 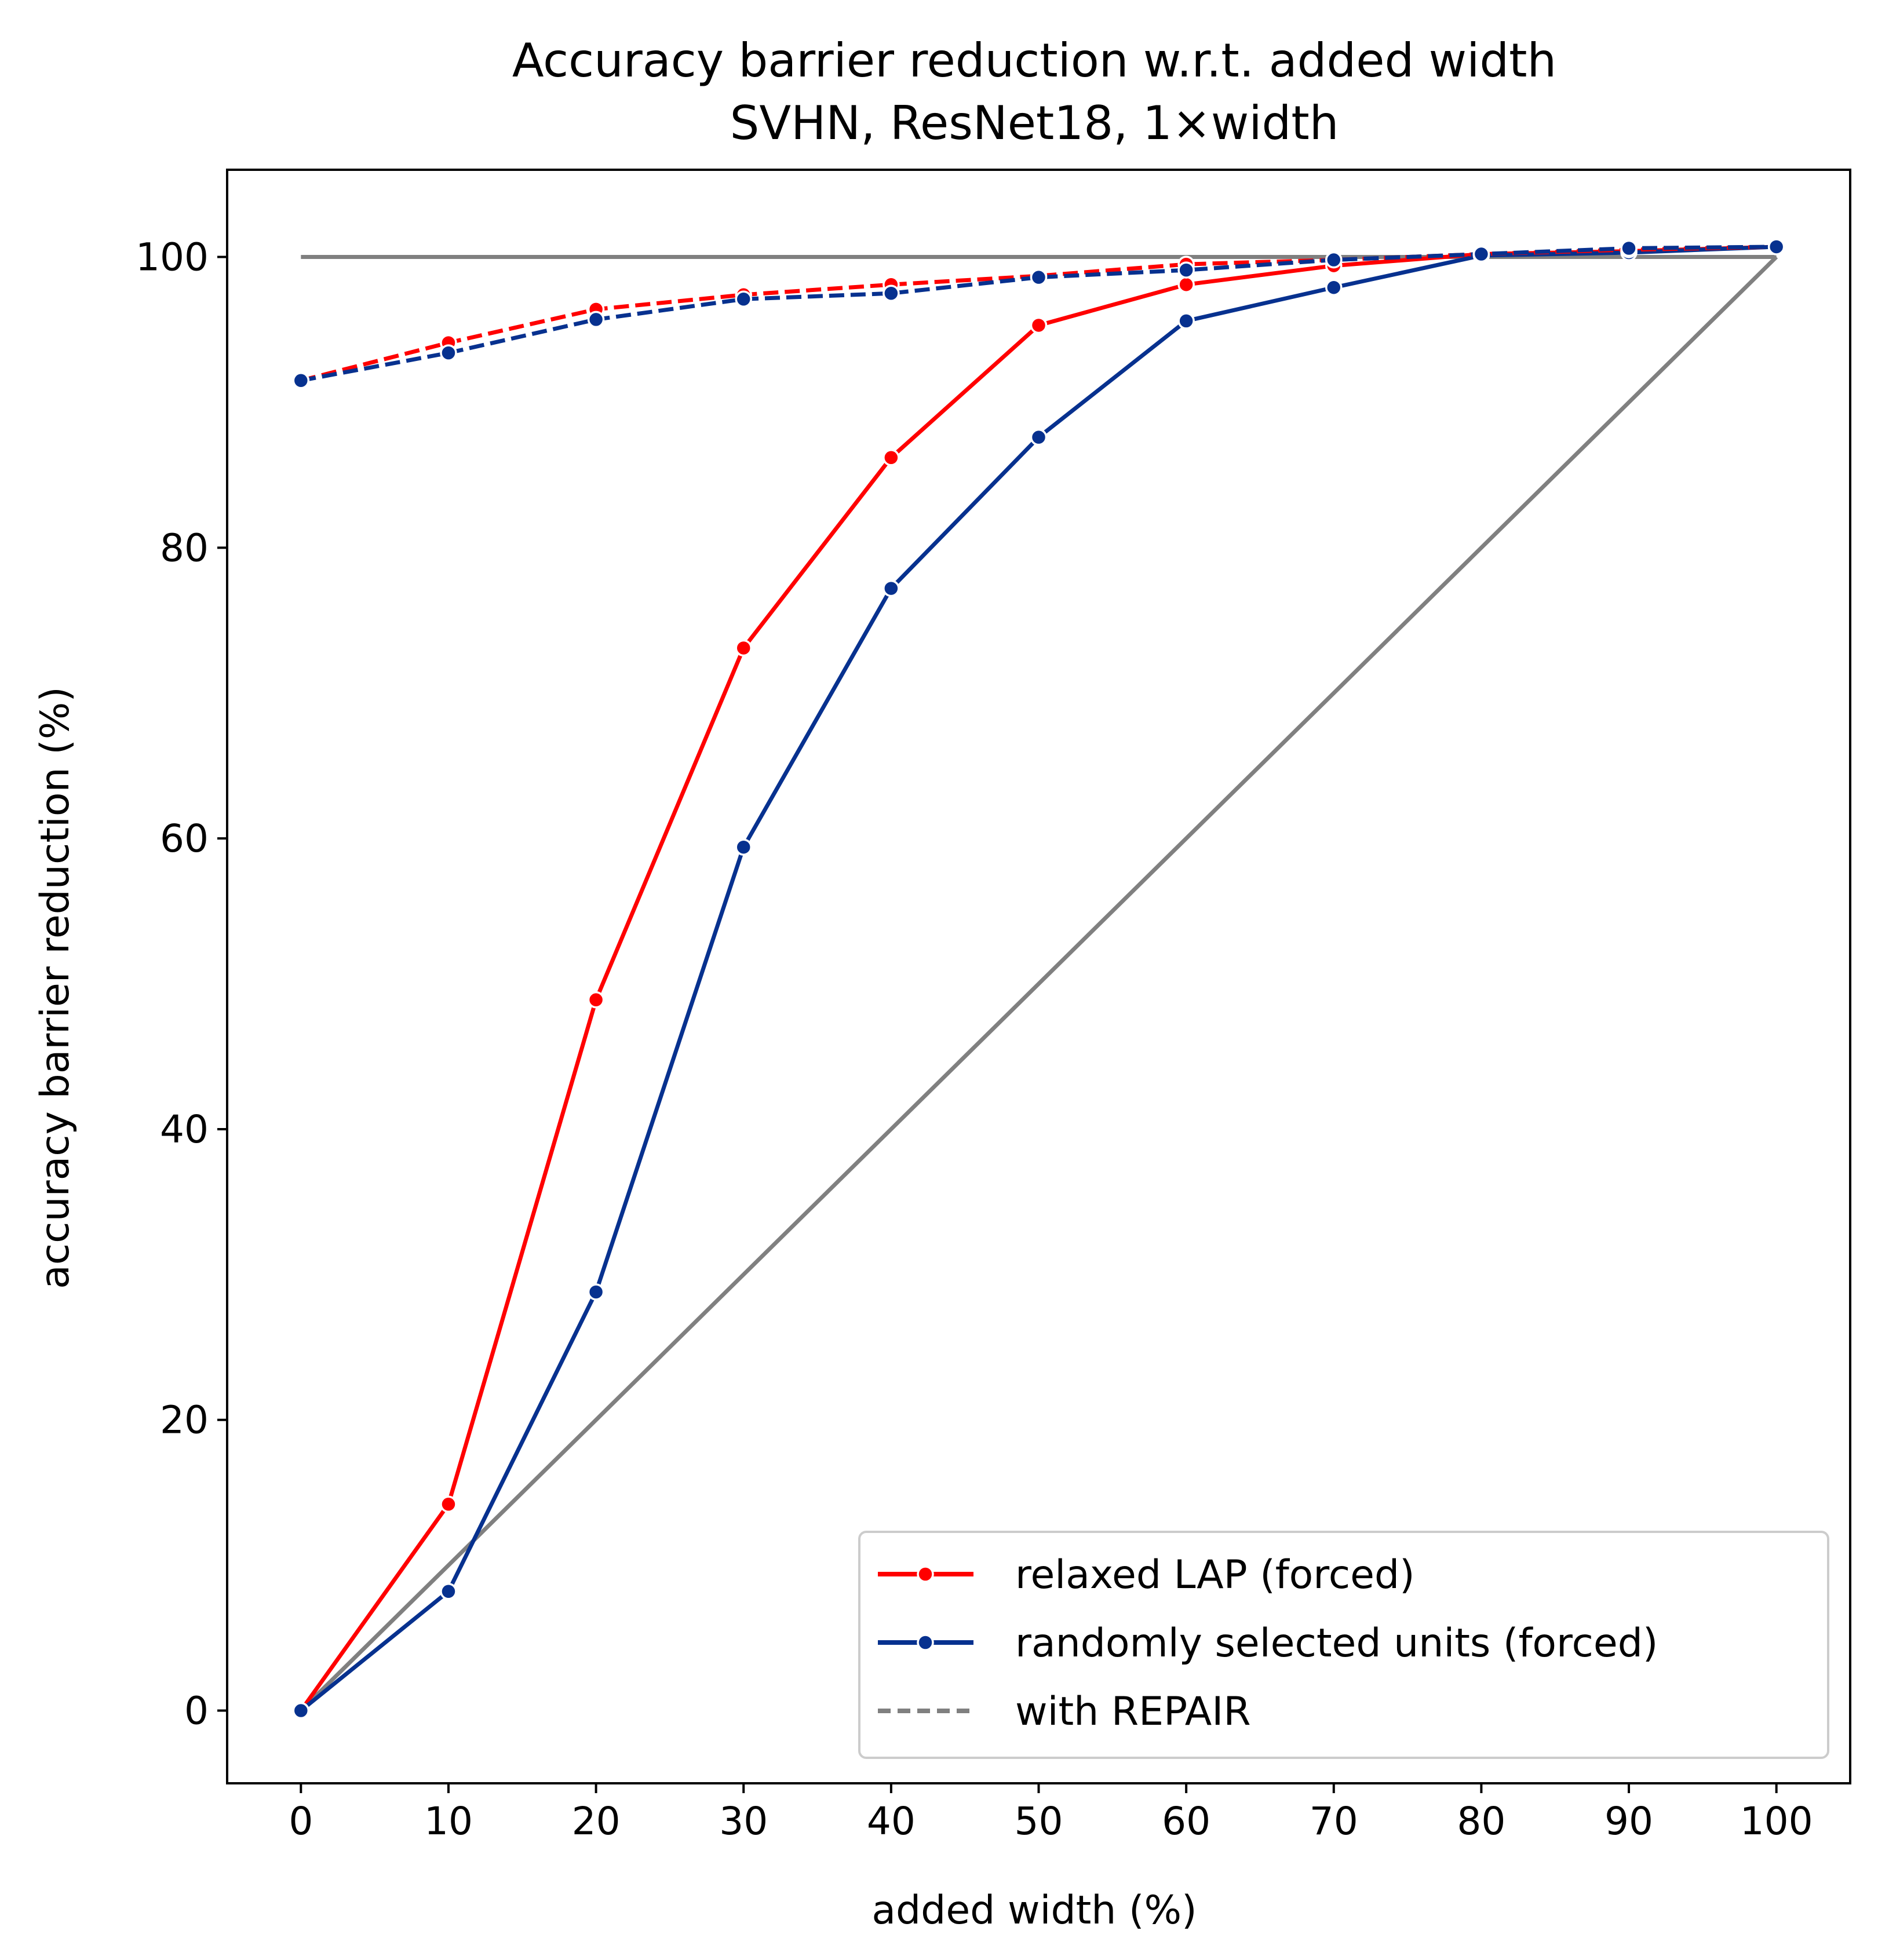 What do you see at coordinates (185, 547) in the screenshot?
I see `y-tick-label: 80` at bounding box center [185, 547].